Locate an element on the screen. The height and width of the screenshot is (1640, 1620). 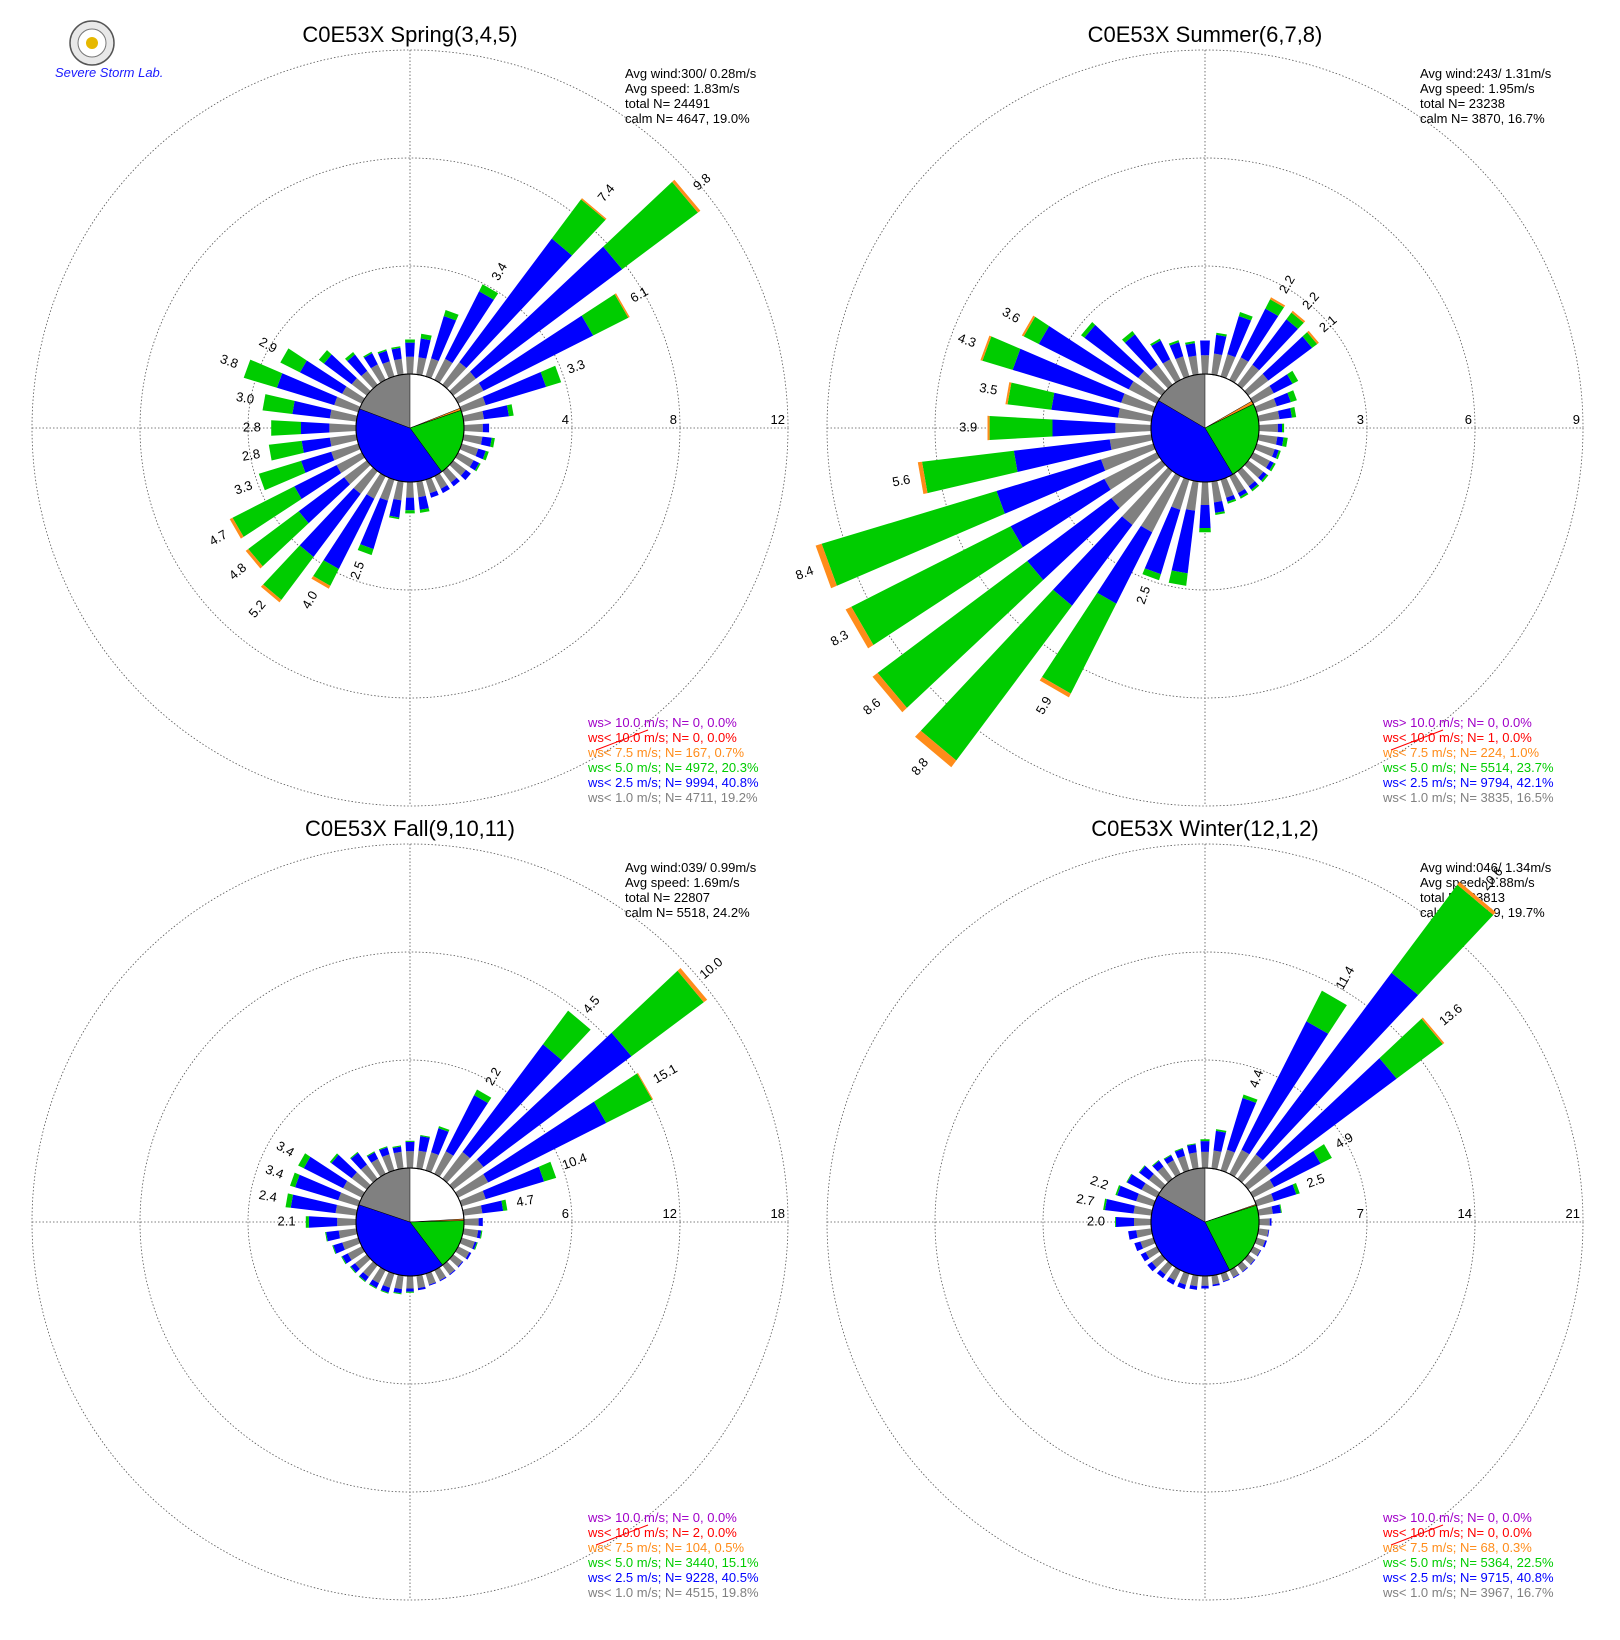
spoke-50-orange-segment is located at coordinates (1433, 1031).